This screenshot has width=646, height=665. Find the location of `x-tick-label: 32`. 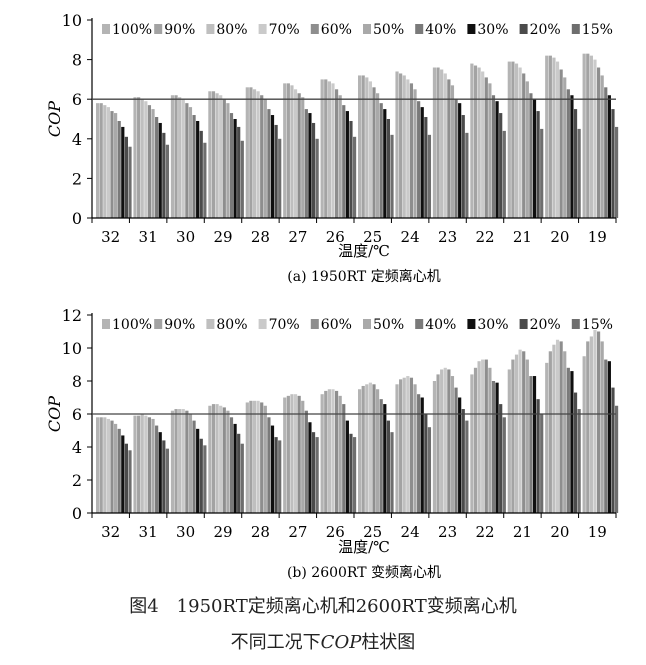

x-tick-label: 32 is located at coordinates (110, 237).